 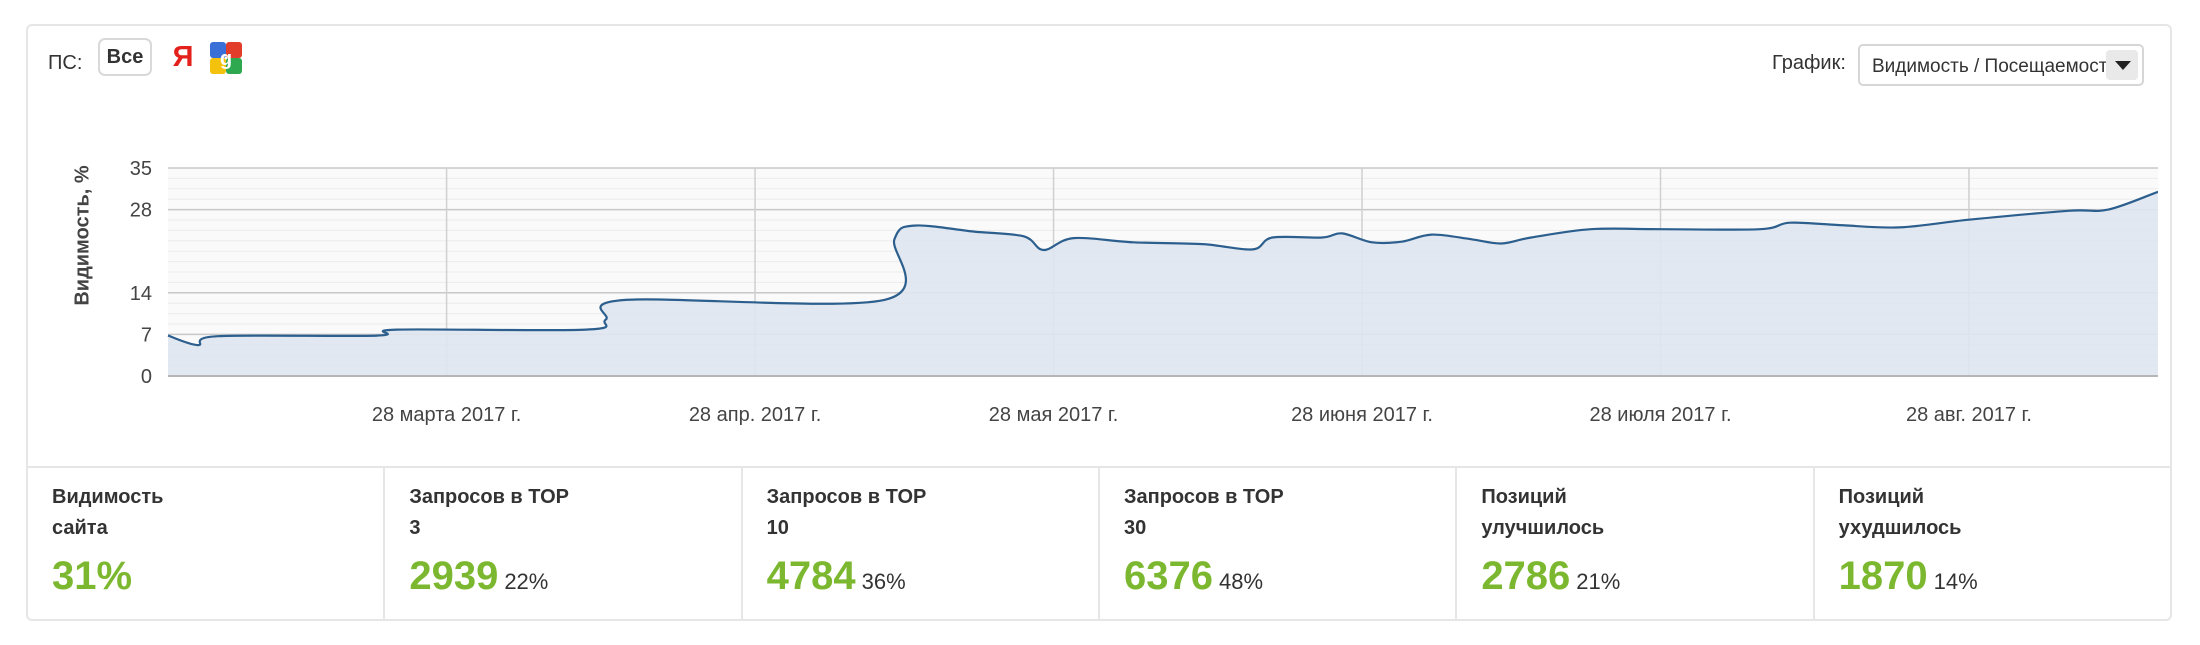 What do you see at coordinates (183, 57) in the screenshot?
I see `yandex-icon: Я` at bounding box center [183, 57].